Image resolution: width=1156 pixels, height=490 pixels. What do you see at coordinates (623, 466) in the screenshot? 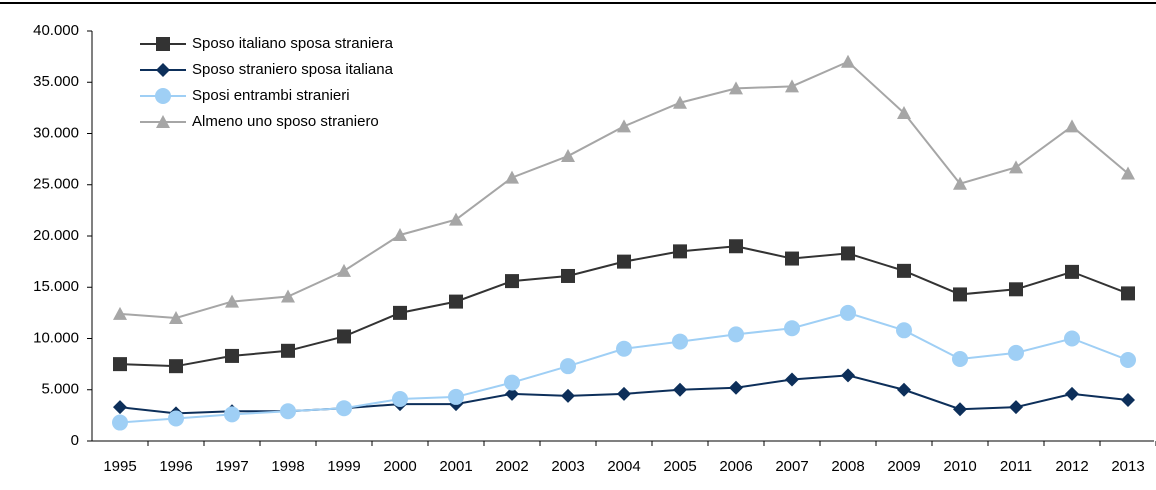
I see `x-tick-label: 2004` at bounding box center [623, 466].